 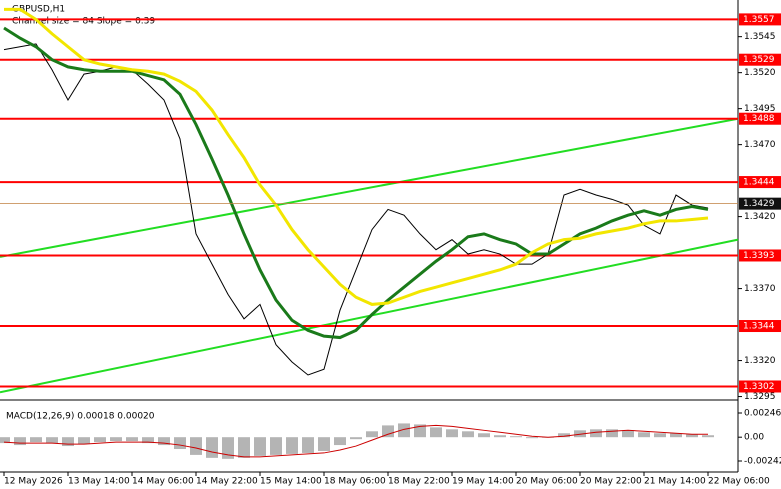 What do you see at coordinates (754, 438) in the screenshot?
I see `y-tick-label: 0.00` at bounding box center [754, 438].